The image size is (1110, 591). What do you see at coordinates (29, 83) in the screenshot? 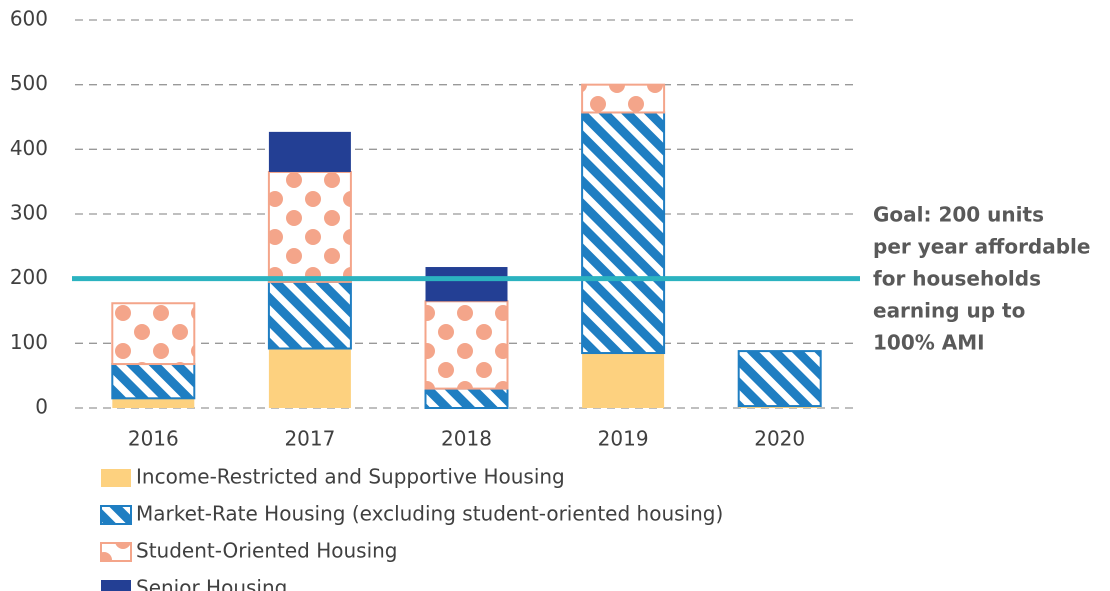
I see `y-tick-label: 500` at bounding box center [29, 83].